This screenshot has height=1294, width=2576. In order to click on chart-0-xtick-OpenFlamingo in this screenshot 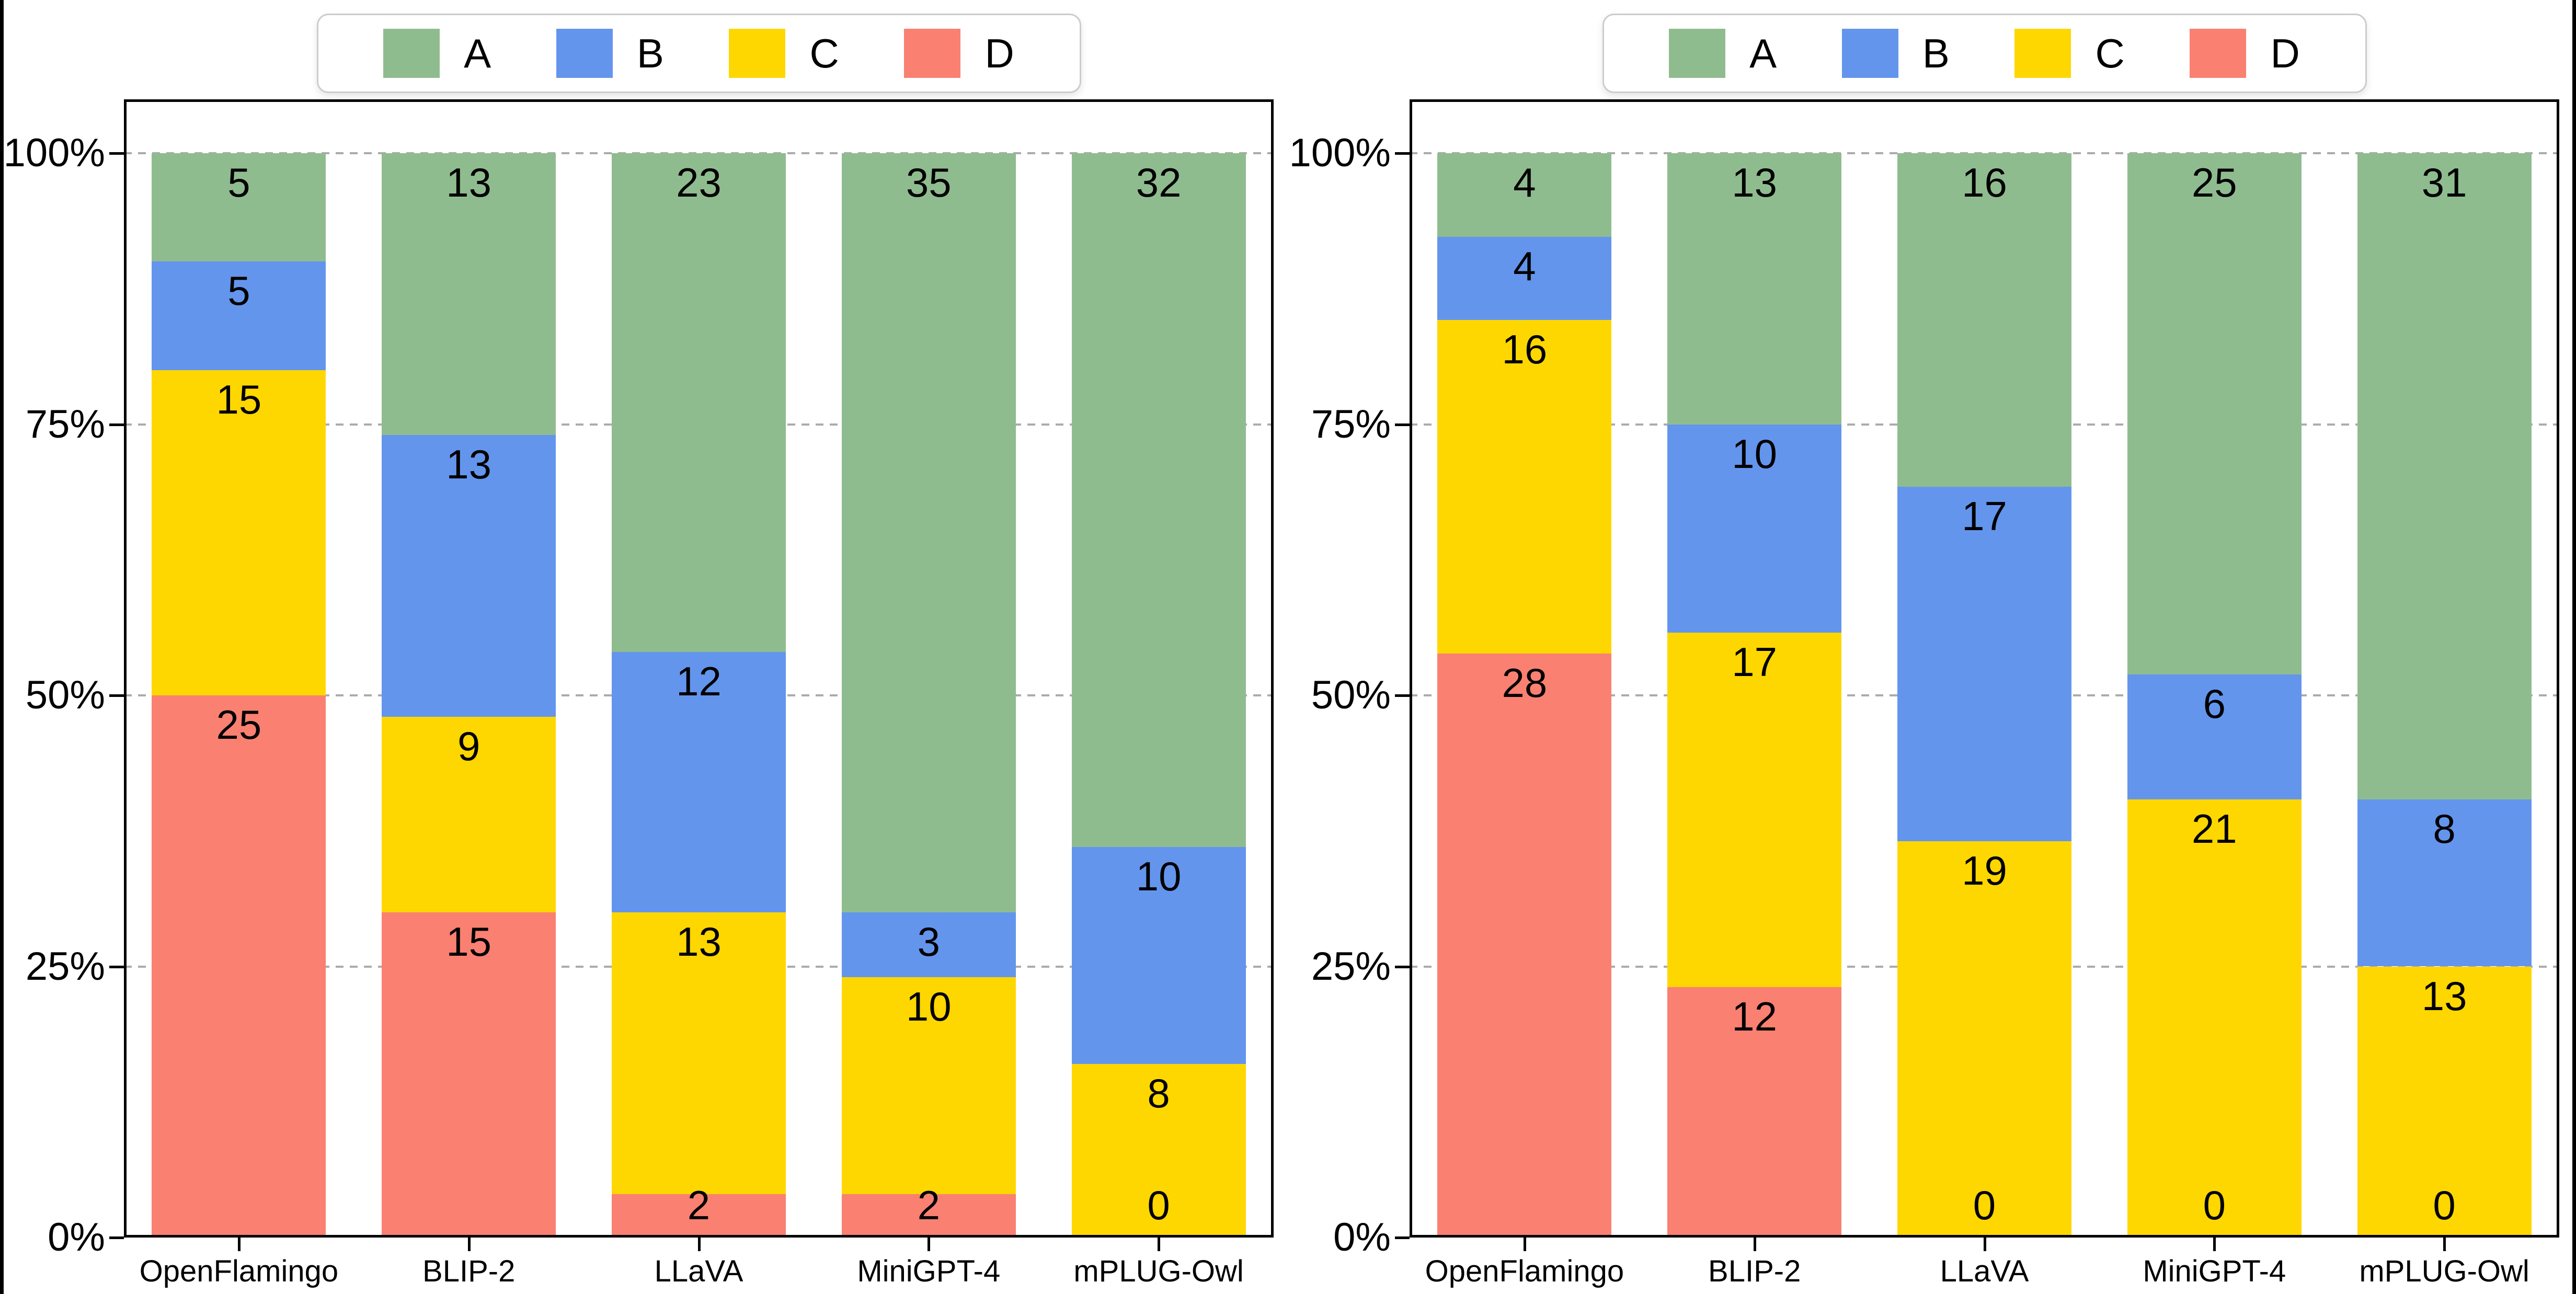, I will do `click(239, 1244)`.